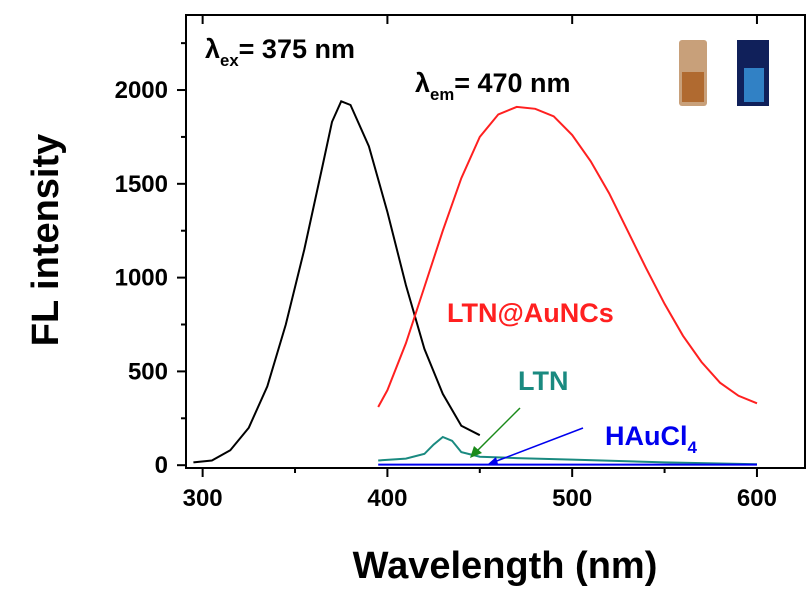 The height and width of the screenshot is (595, 806). I want to click on annotation: λem= 470 nm, so click(493, 86).